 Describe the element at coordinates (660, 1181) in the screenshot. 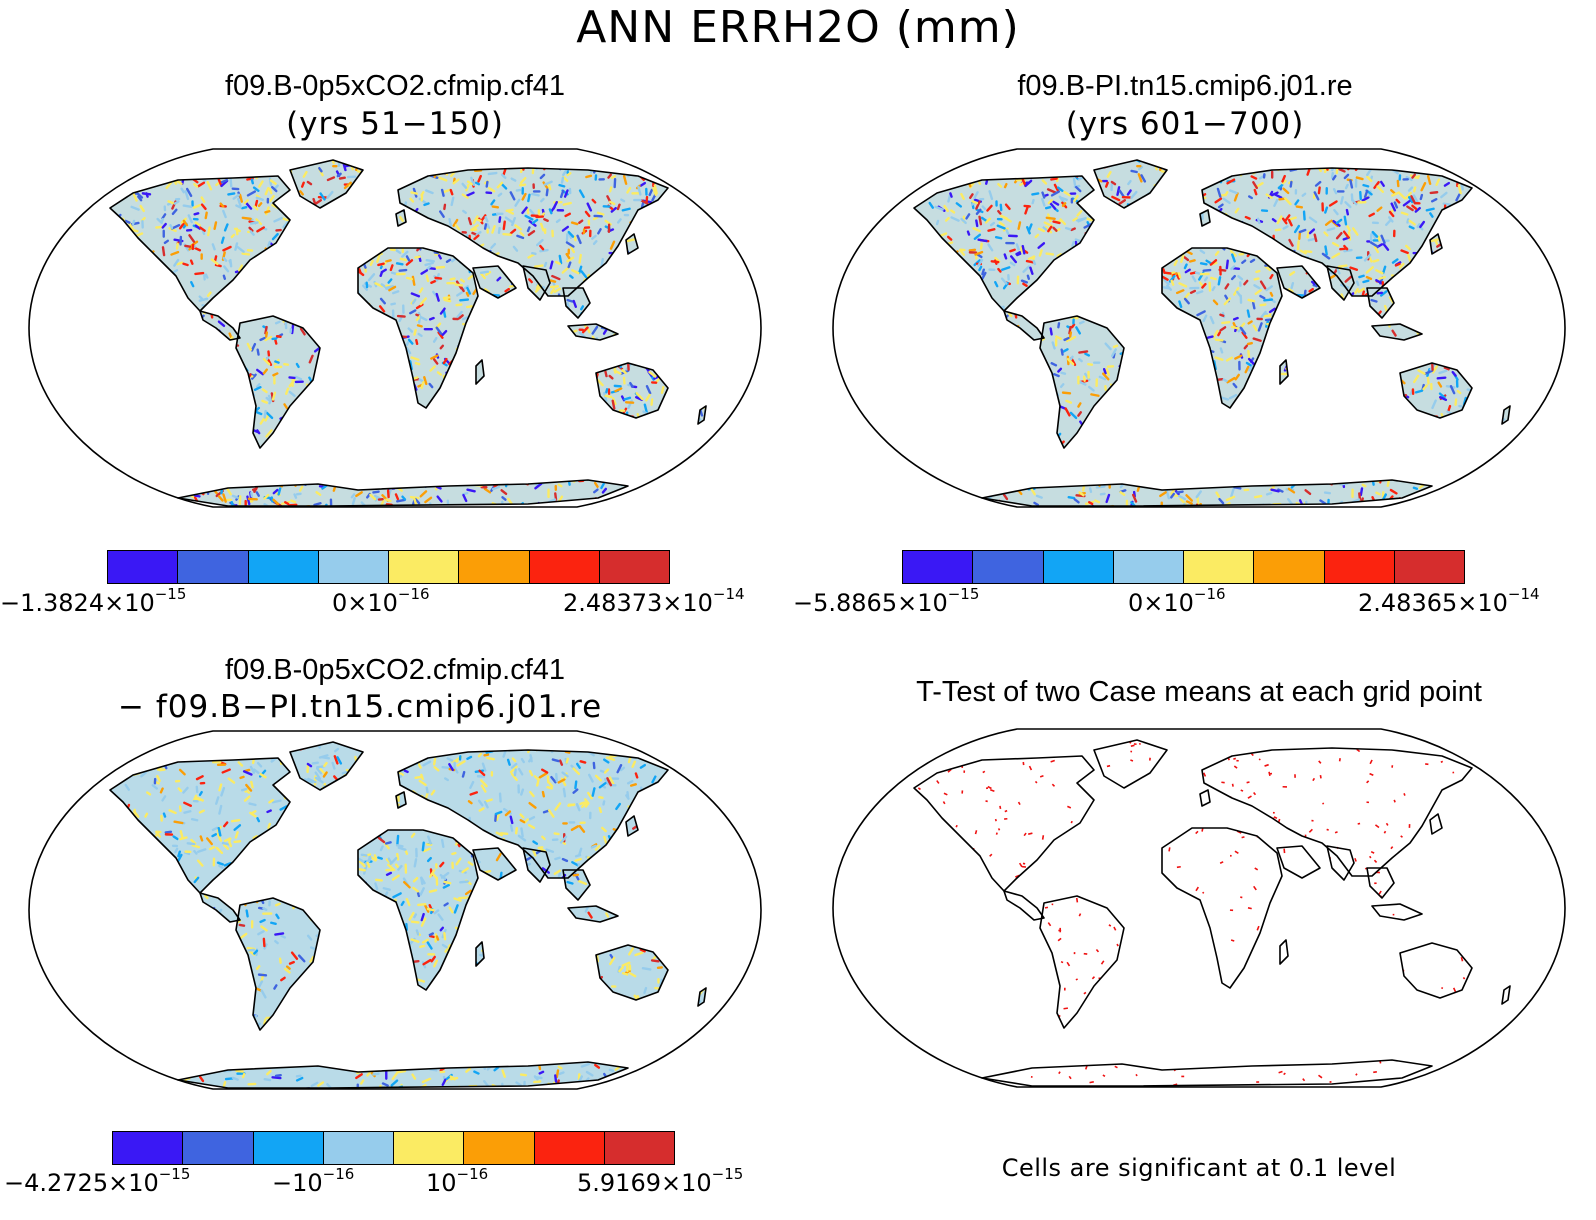

I see `colorbar-diff-label-4: 5.9169×10⁻¹⁵` at that location.